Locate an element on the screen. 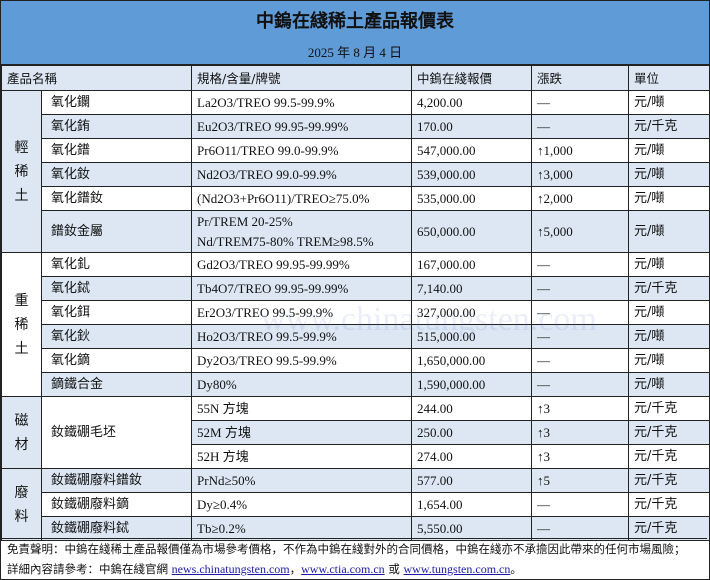 Image resolution: width=710 pixels, height=580 pixels. header-spec: 規格/含量/牌號 is located at coordinates (302, 78).